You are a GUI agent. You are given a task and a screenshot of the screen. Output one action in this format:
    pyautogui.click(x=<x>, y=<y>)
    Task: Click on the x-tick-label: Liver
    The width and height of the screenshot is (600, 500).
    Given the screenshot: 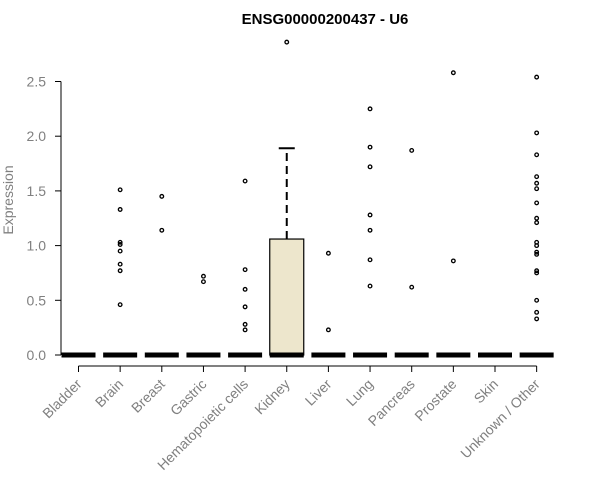 What is the action you would take?
    pyautogui.click(x=318, y=392)
    